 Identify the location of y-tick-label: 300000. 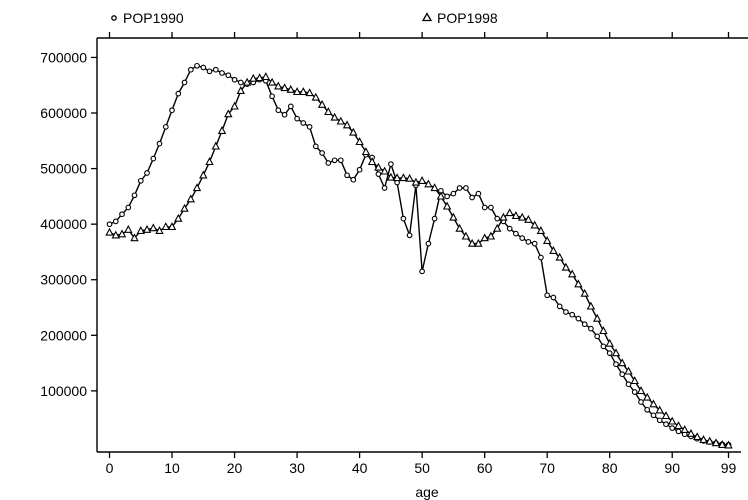
(63, 280).